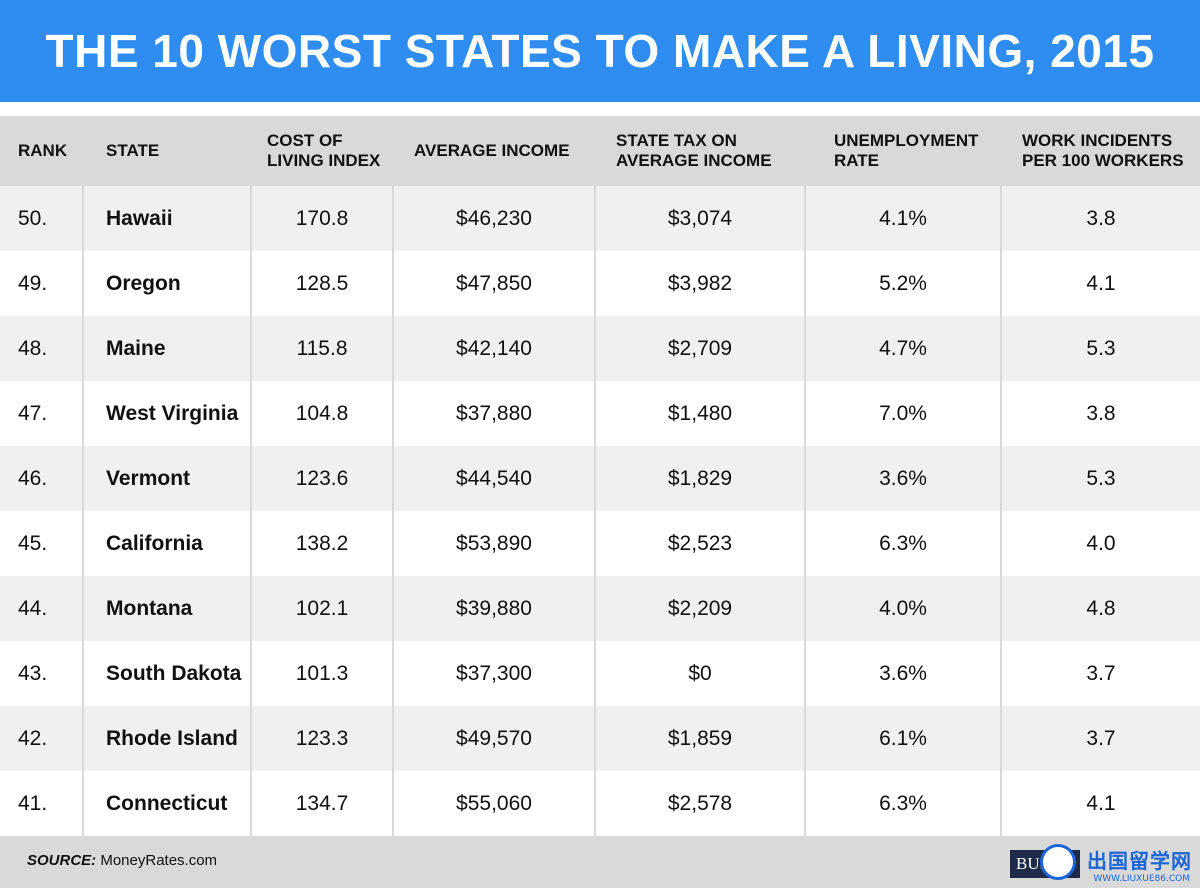 The image size is (1200, 888). Describe the element at coordinates (700, 803) in the screenshot. I see `cell-value-state-tax: $2,578` at that location.